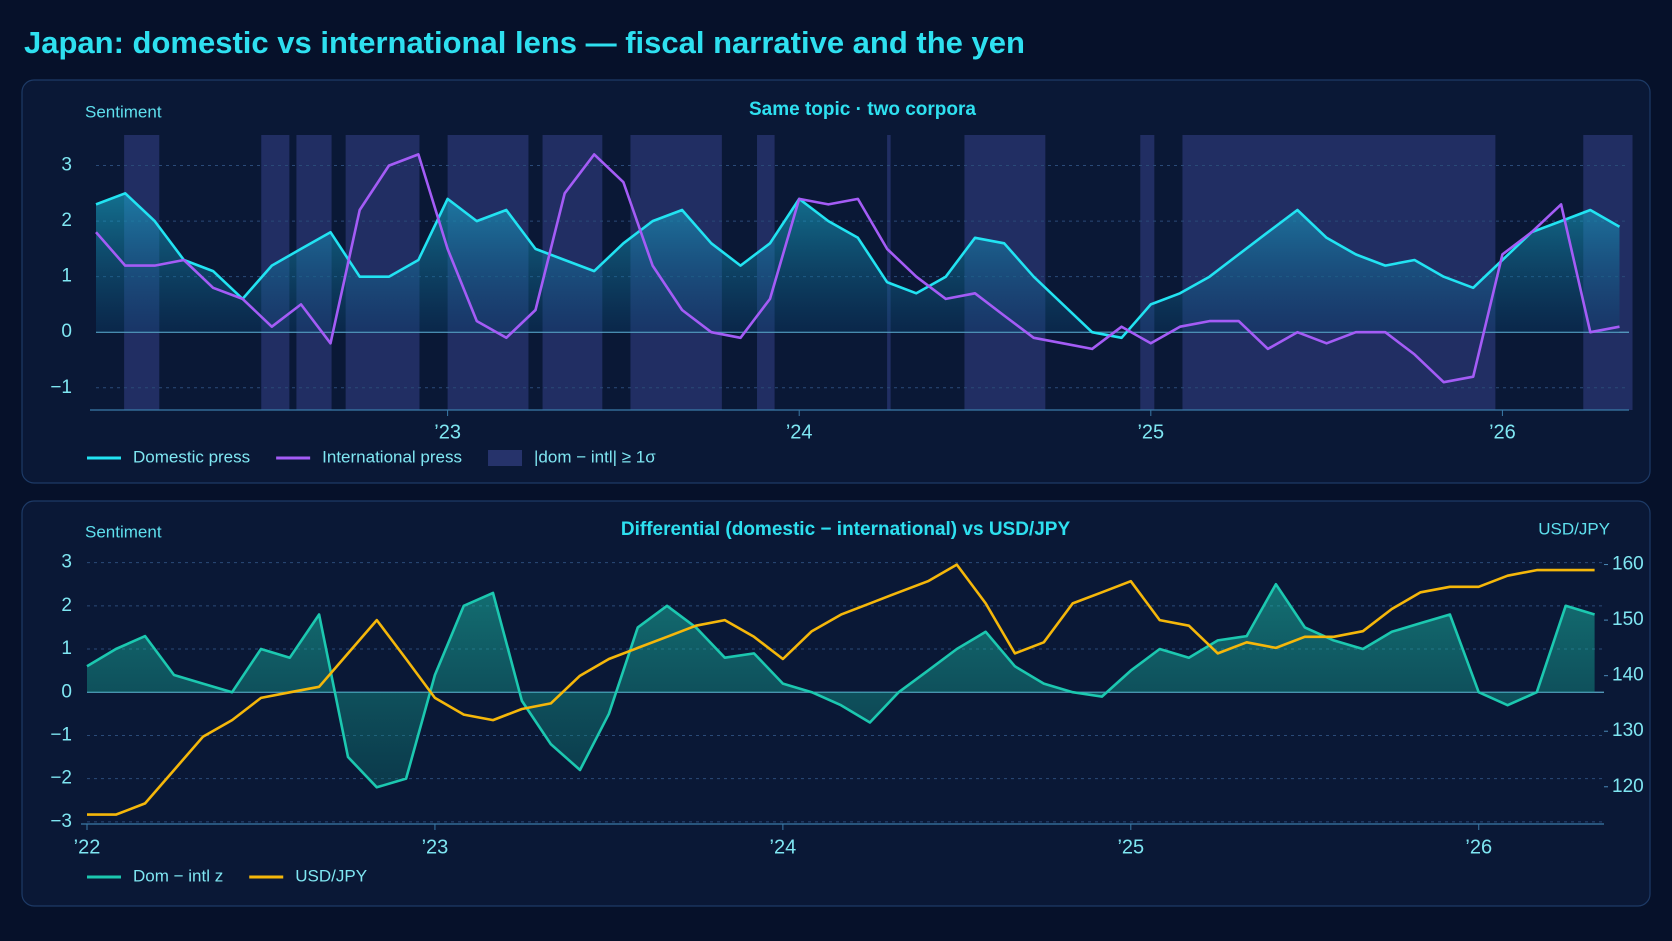 This screenshot has width=1672, height=941. I want to click on y2-axis-title: USD/JPY, so click(1574, 528).